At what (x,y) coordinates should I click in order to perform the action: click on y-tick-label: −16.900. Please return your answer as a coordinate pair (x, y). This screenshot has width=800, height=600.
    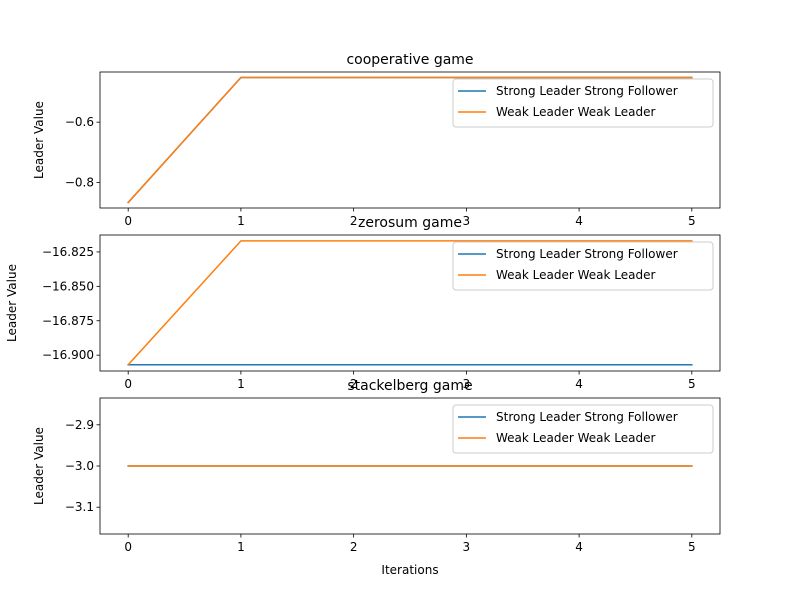
    Looking at the image, I should click on (68, 355).